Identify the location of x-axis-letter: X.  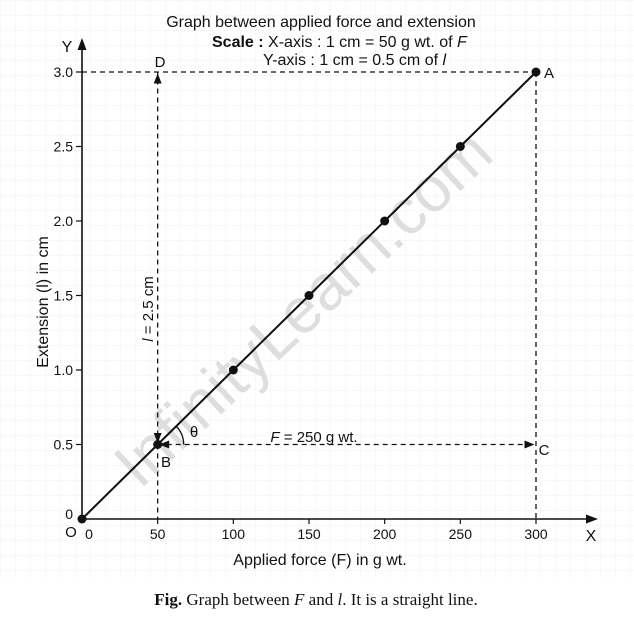
(591, 536).